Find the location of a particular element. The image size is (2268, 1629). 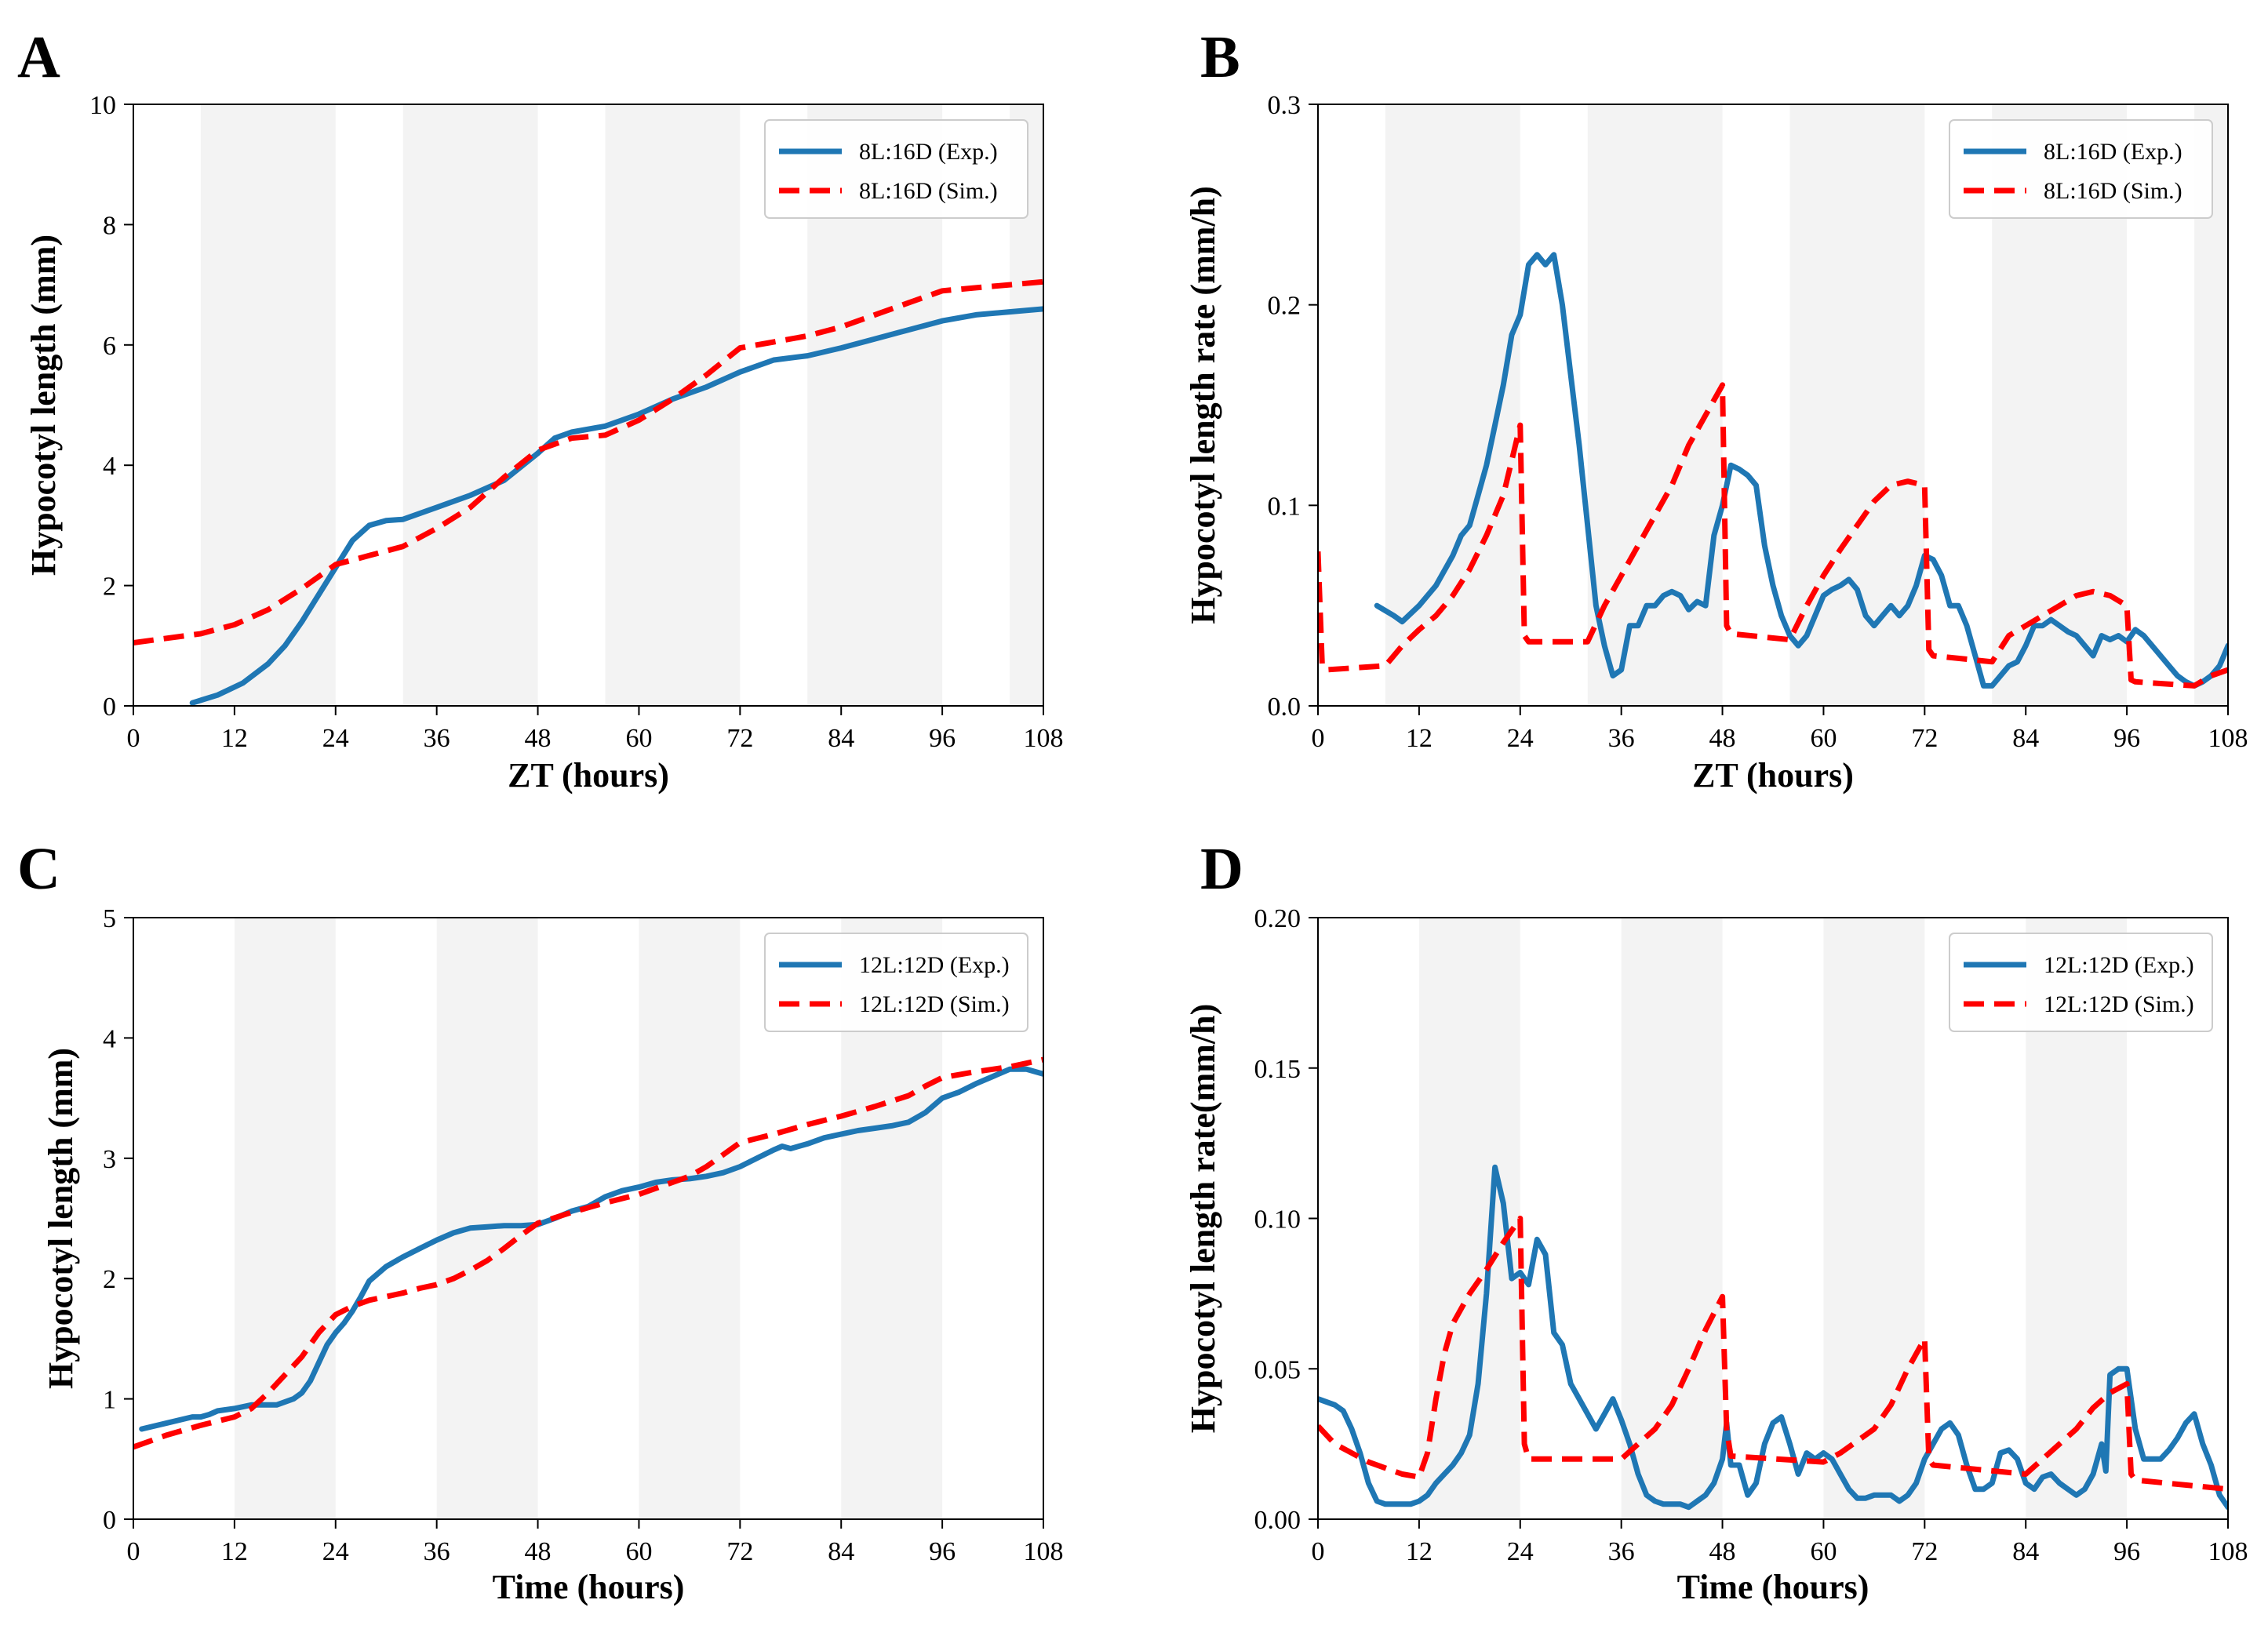

y-tick-label: 0.10 is located at coordinates (1278, 1219).